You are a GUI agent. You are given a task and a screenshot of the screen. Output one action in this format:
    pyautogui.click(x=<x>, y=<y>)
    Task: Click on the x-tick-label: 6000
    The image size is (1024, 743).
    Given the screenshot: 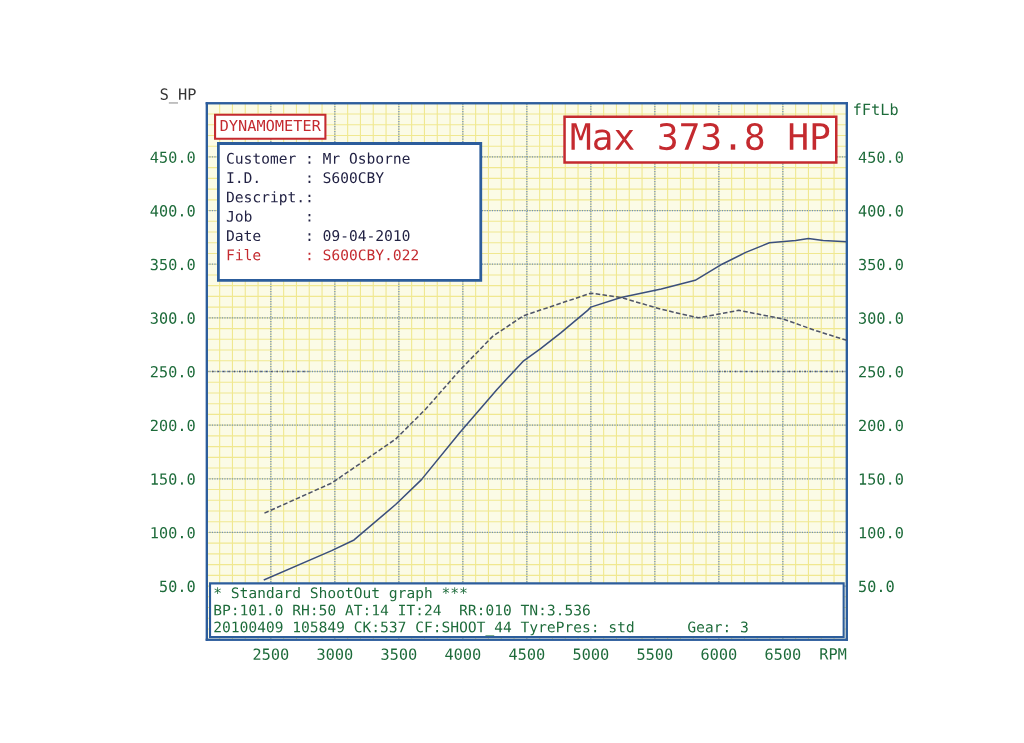 What is the action you would take?
    pyautogui.click(x=719, y=654)
    